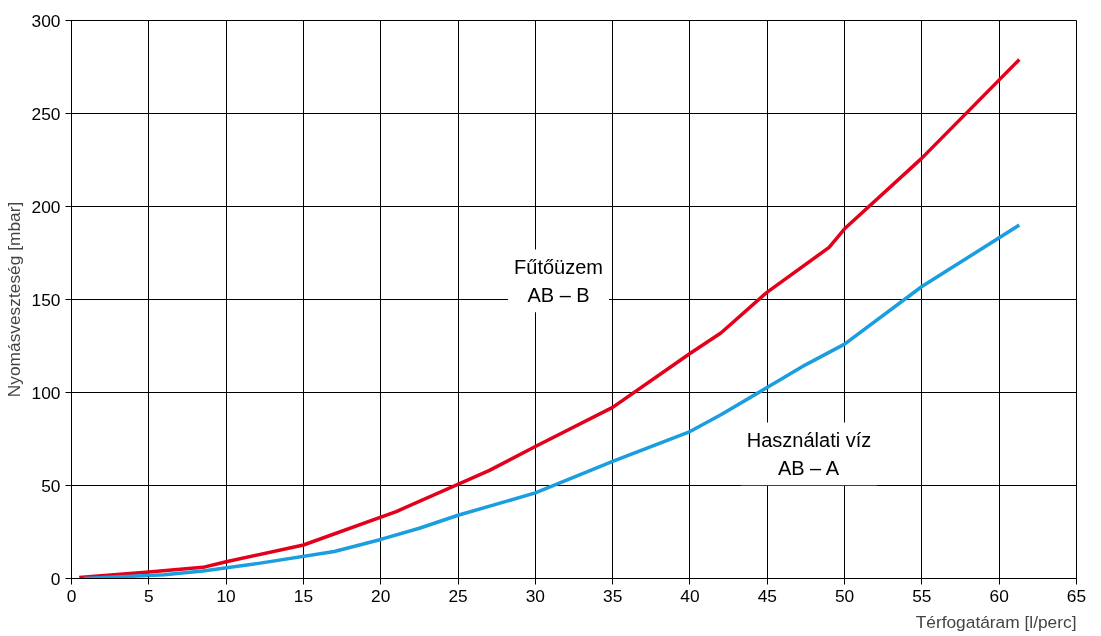  What do you see at coordinates (46, 20) in the screenshot?
I see `y-tick-label: 300` at bounding box center [46, 20].